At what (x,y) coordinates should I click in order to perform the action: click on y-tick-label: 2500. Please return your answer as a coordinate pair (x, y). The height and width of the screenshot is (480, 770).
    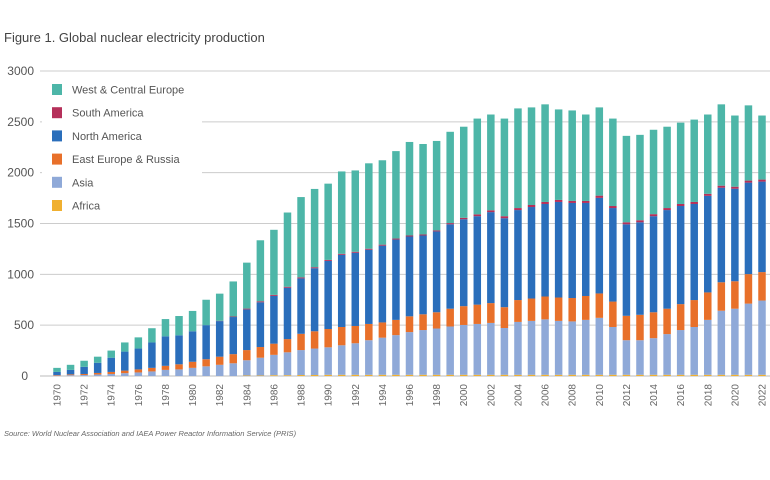
    Looking at the image, I should click on (20, 122).